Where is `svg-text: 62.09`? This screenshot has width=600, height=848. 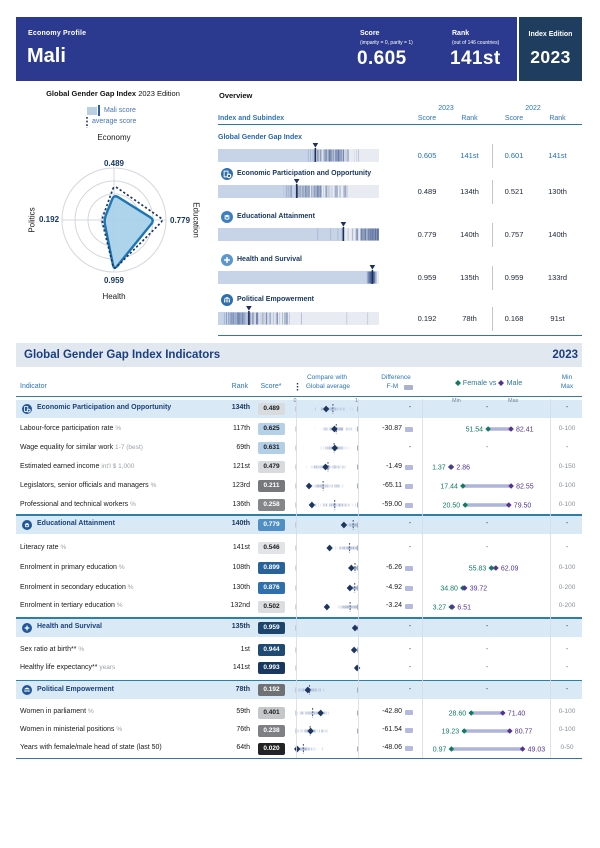 svg-text: 62.09 is located at coordinates (510, 568).